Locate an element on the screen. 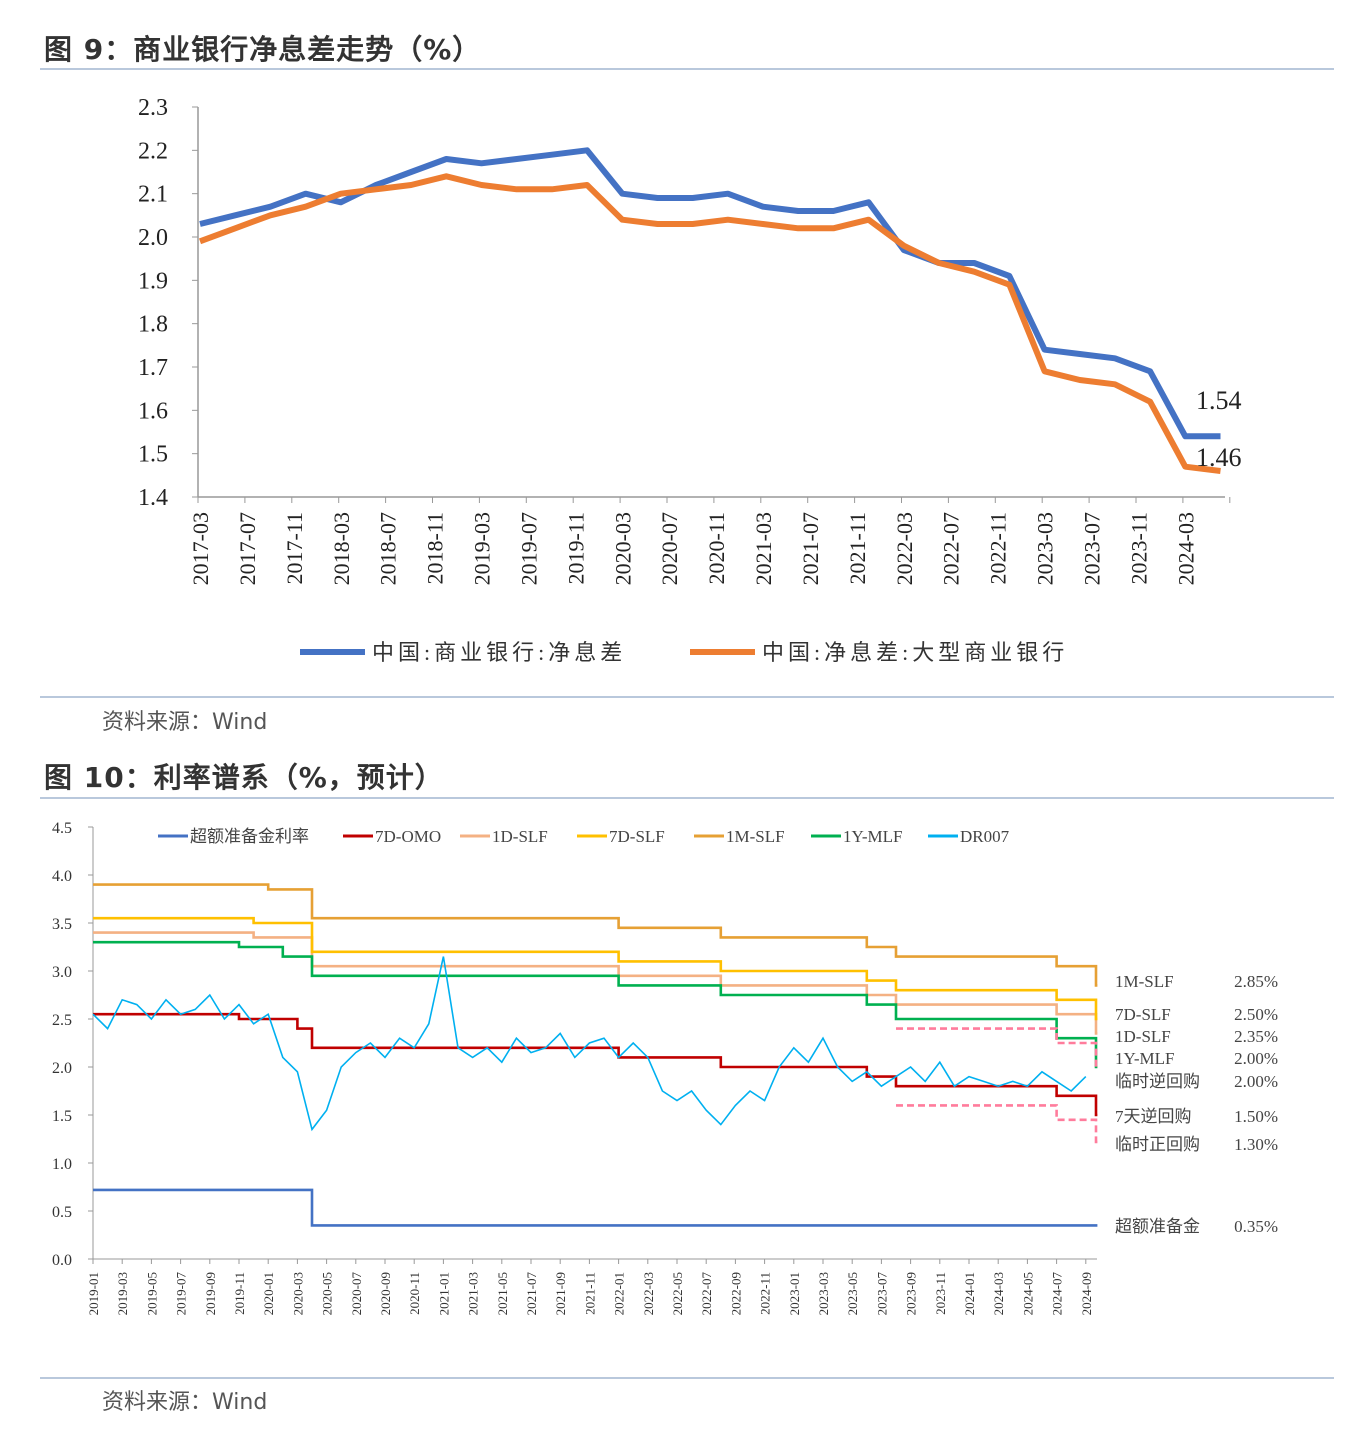 Image resolution: width=1352 pixels, height=1436 pixels. x-tick-label: 2021-01 is located at coordinates (443, 1293).